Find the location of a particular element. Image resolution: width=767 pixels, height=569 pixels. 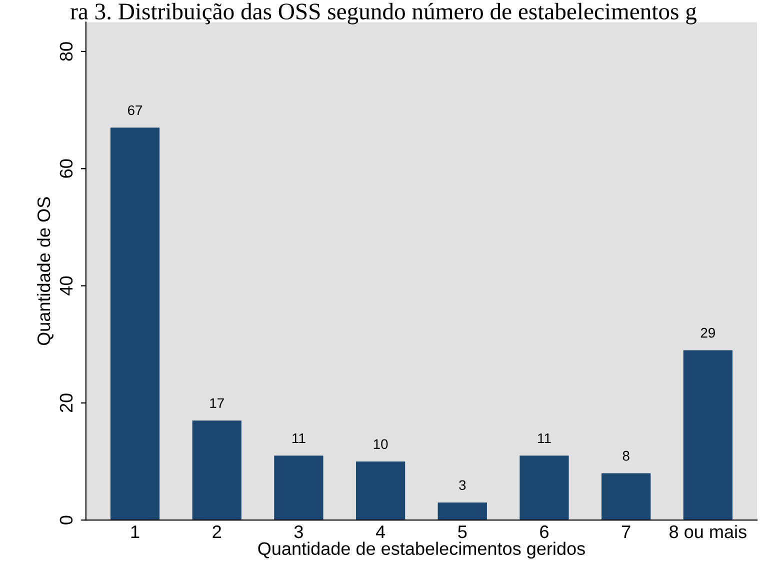

x-tick-label: 7 is located at coordinates (626, 532).